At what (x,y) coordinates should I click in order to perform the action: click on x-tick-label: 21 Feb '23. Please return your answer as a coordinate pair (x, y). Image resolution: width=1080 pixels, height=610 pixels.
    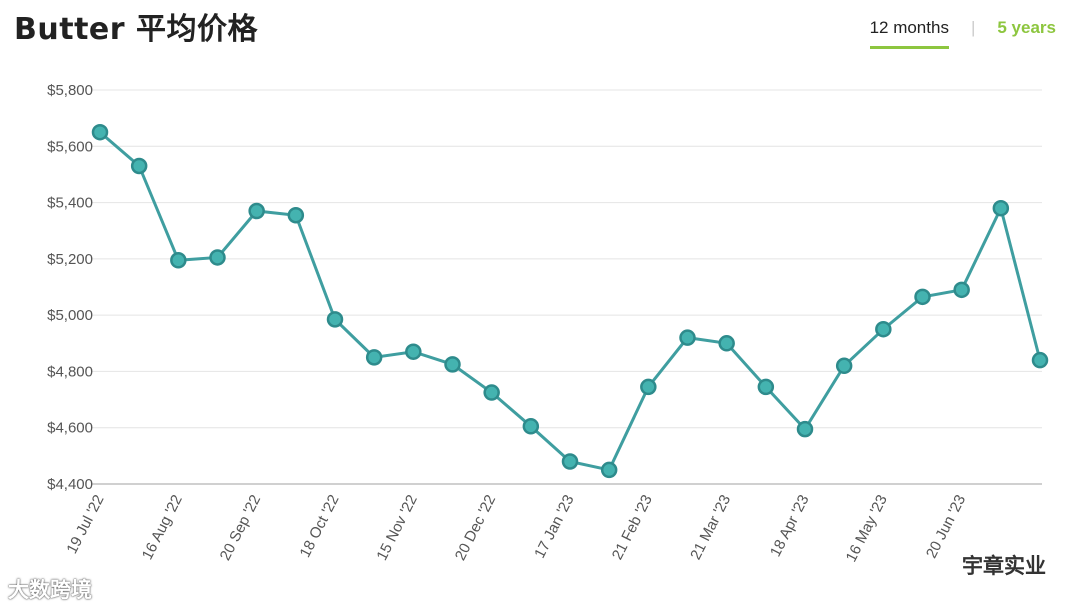
    Looking at the image, I should click on (632, 527).